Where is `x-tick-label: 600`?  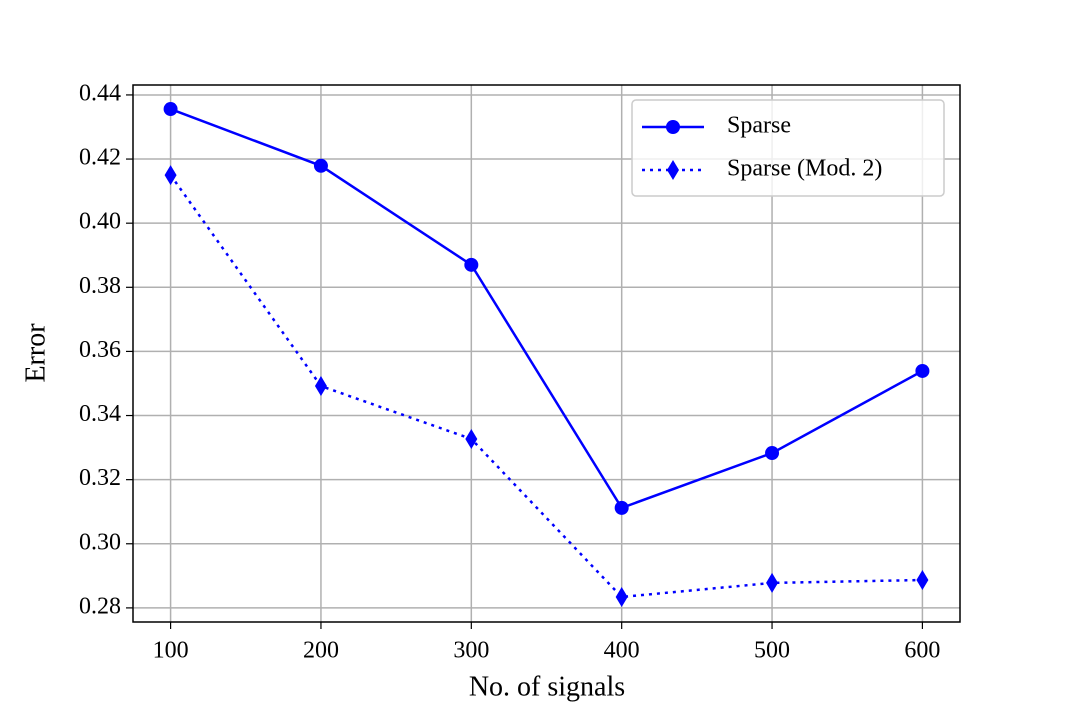 x-tick-label: 600 is located at coordinates (922, 651).